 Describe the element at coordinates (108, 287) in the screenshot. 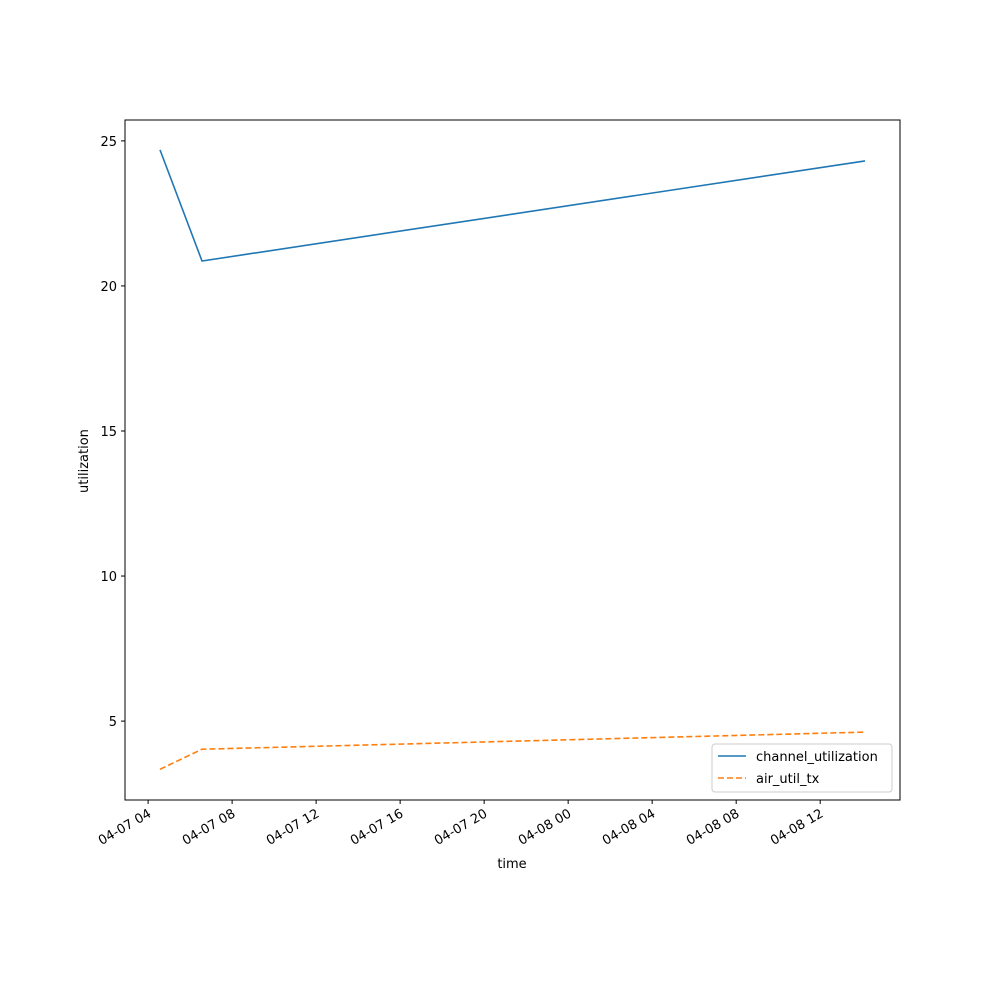

I see `y-tick-label: 20` at that location.